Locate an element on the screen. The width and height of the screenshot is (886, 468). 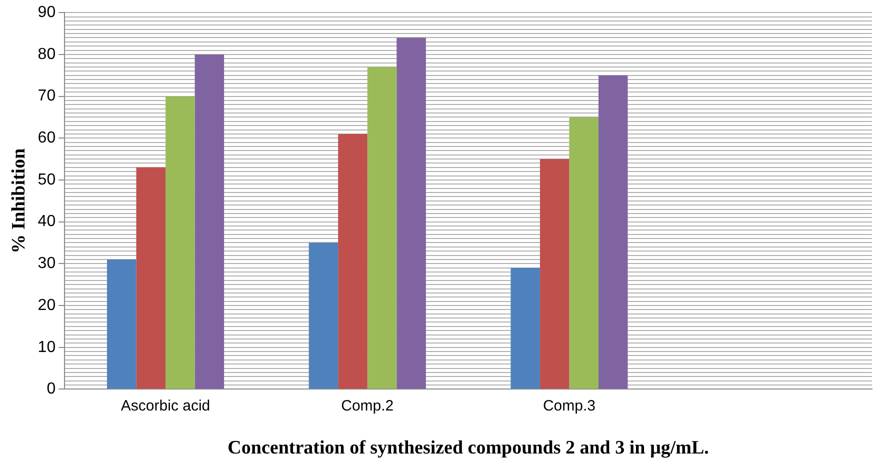
y-tick-label: 0 is located at coordinates (51, 389).